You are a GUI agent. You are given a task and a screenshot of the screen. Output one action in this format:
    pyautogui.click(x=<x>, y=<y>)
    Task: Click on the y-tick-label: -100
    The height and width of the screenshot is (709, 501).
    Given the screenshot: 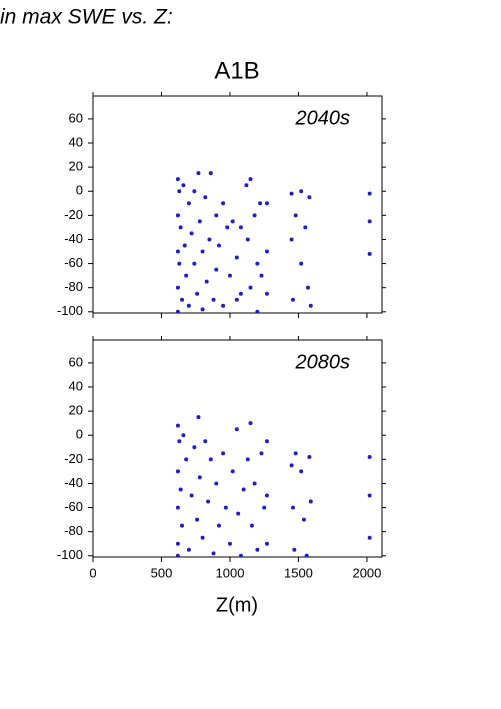 What is the action you would take?
    pyautogui.click(x=70, y=554)
    